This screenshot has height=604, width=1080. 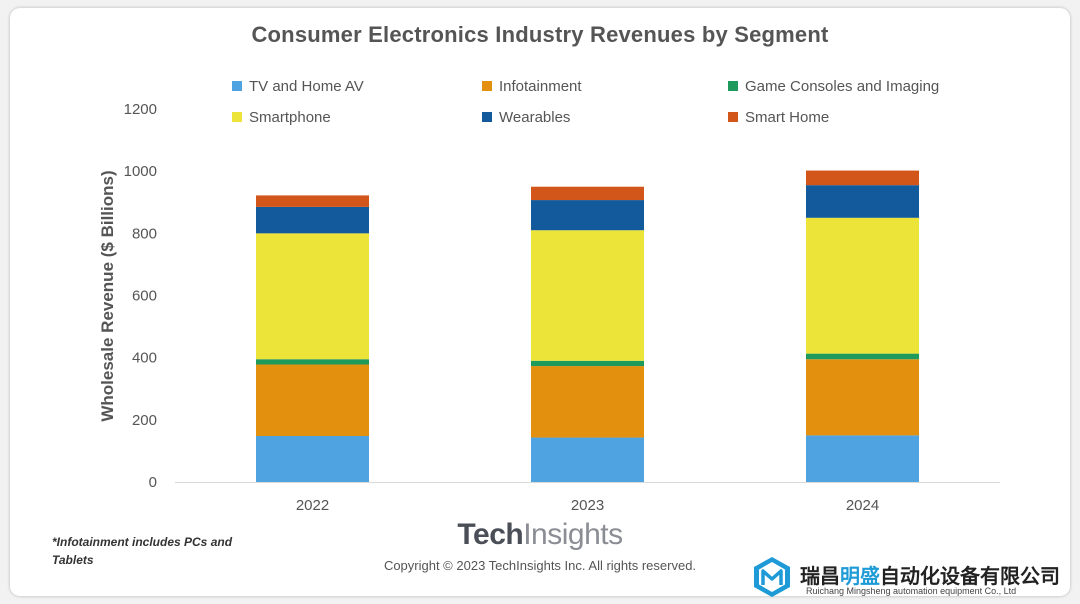 I want to click on legend-label: Smartphone, so click(x=290, y=117).